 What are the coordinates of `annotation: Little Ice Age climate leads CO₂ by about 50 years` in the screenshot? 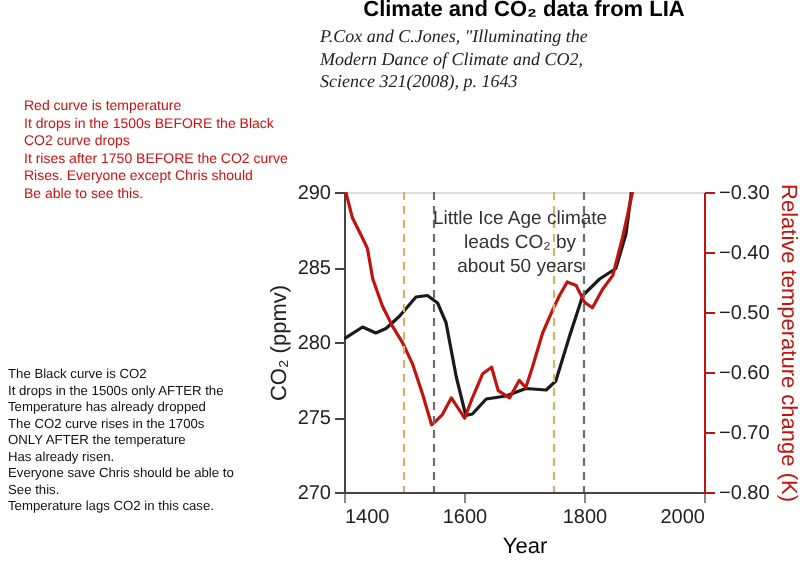 It's located at (520, 243).